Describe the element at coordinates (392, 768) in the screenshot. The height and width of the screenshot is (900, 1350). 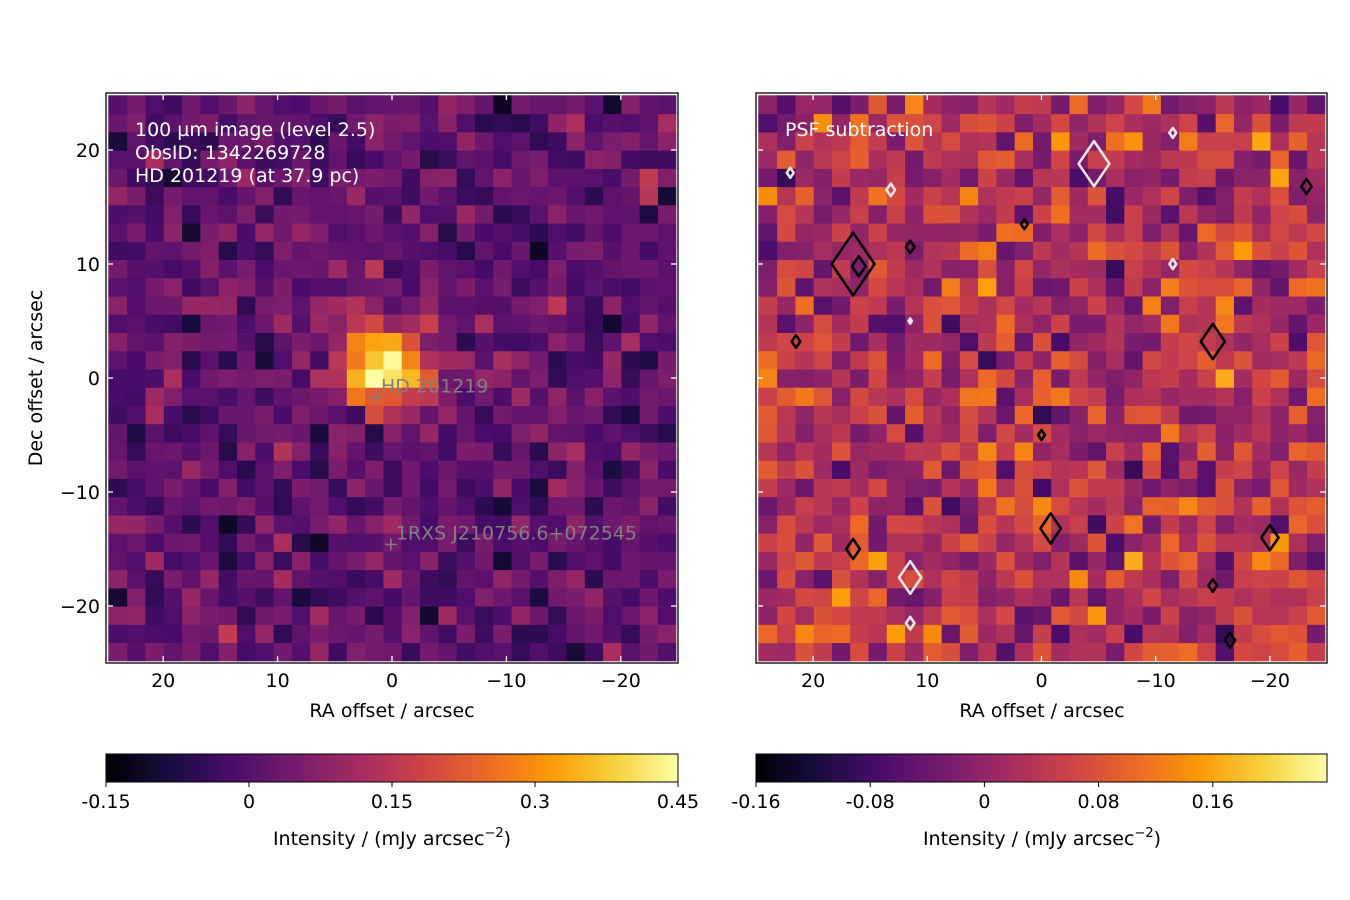
I see `left-colorbar-gradient` at that location.